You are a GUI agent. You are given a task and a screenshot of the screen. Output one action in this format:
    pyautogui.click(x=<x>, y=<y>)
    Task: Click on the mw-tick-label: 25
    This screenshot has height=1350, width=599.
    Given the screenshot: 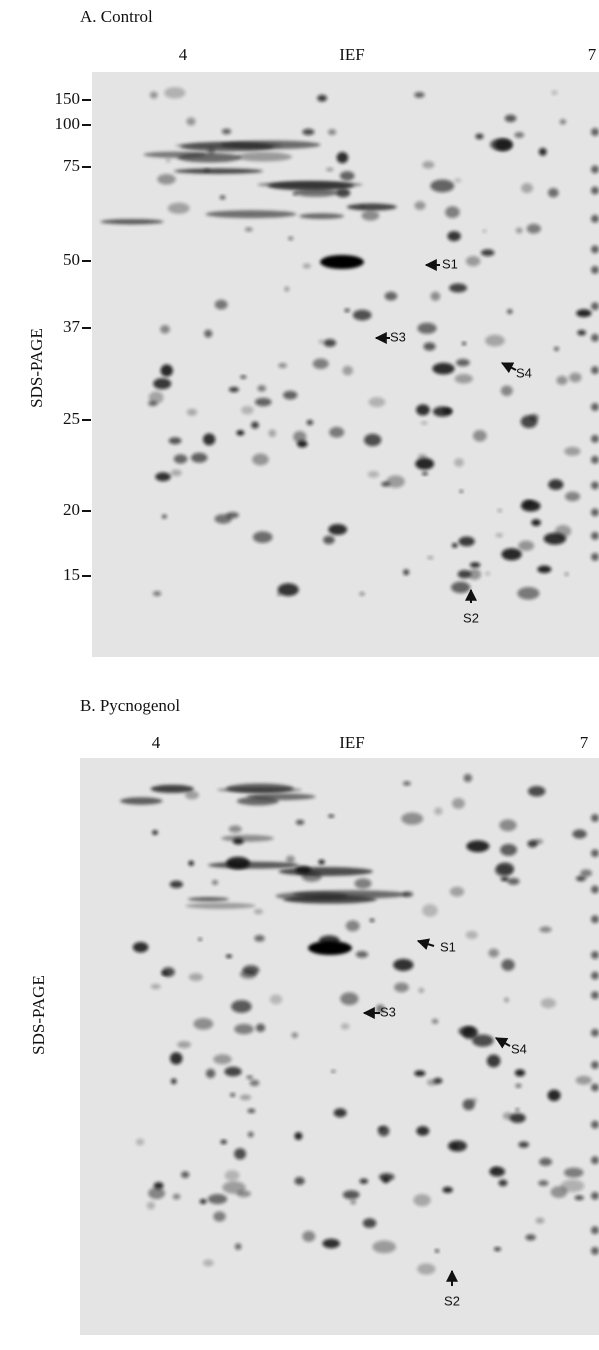 What is the action you would take?
    pyautogui.click(x=71, y=418)
    